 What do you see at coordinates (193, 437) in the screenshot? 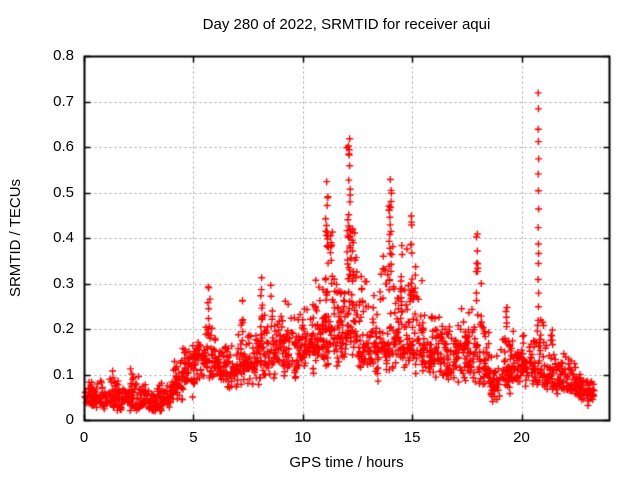
I see `x-tick-label: 5` at bounding box center [193, 437].